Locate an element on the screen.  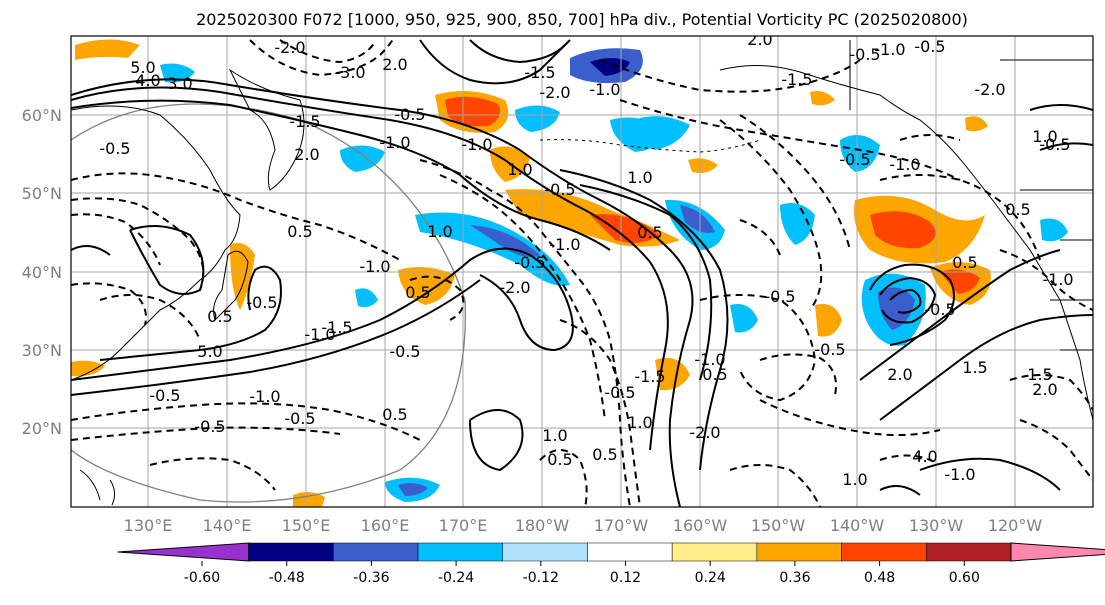
longitude-label: 120°W is located at coordinates (1015, 525).